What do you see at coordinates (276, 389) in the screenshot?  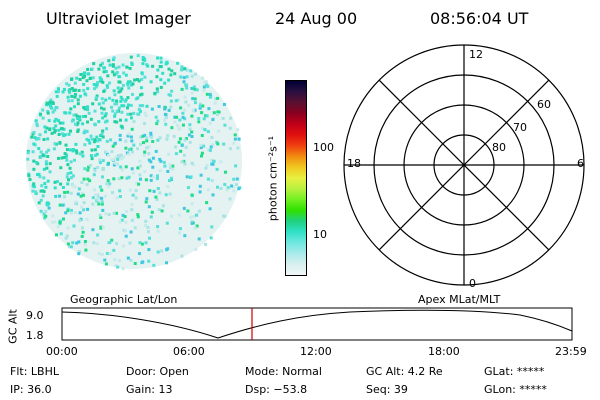 I see `status-dsp: Dsp: −53.8` at bounding box center [276, 389].